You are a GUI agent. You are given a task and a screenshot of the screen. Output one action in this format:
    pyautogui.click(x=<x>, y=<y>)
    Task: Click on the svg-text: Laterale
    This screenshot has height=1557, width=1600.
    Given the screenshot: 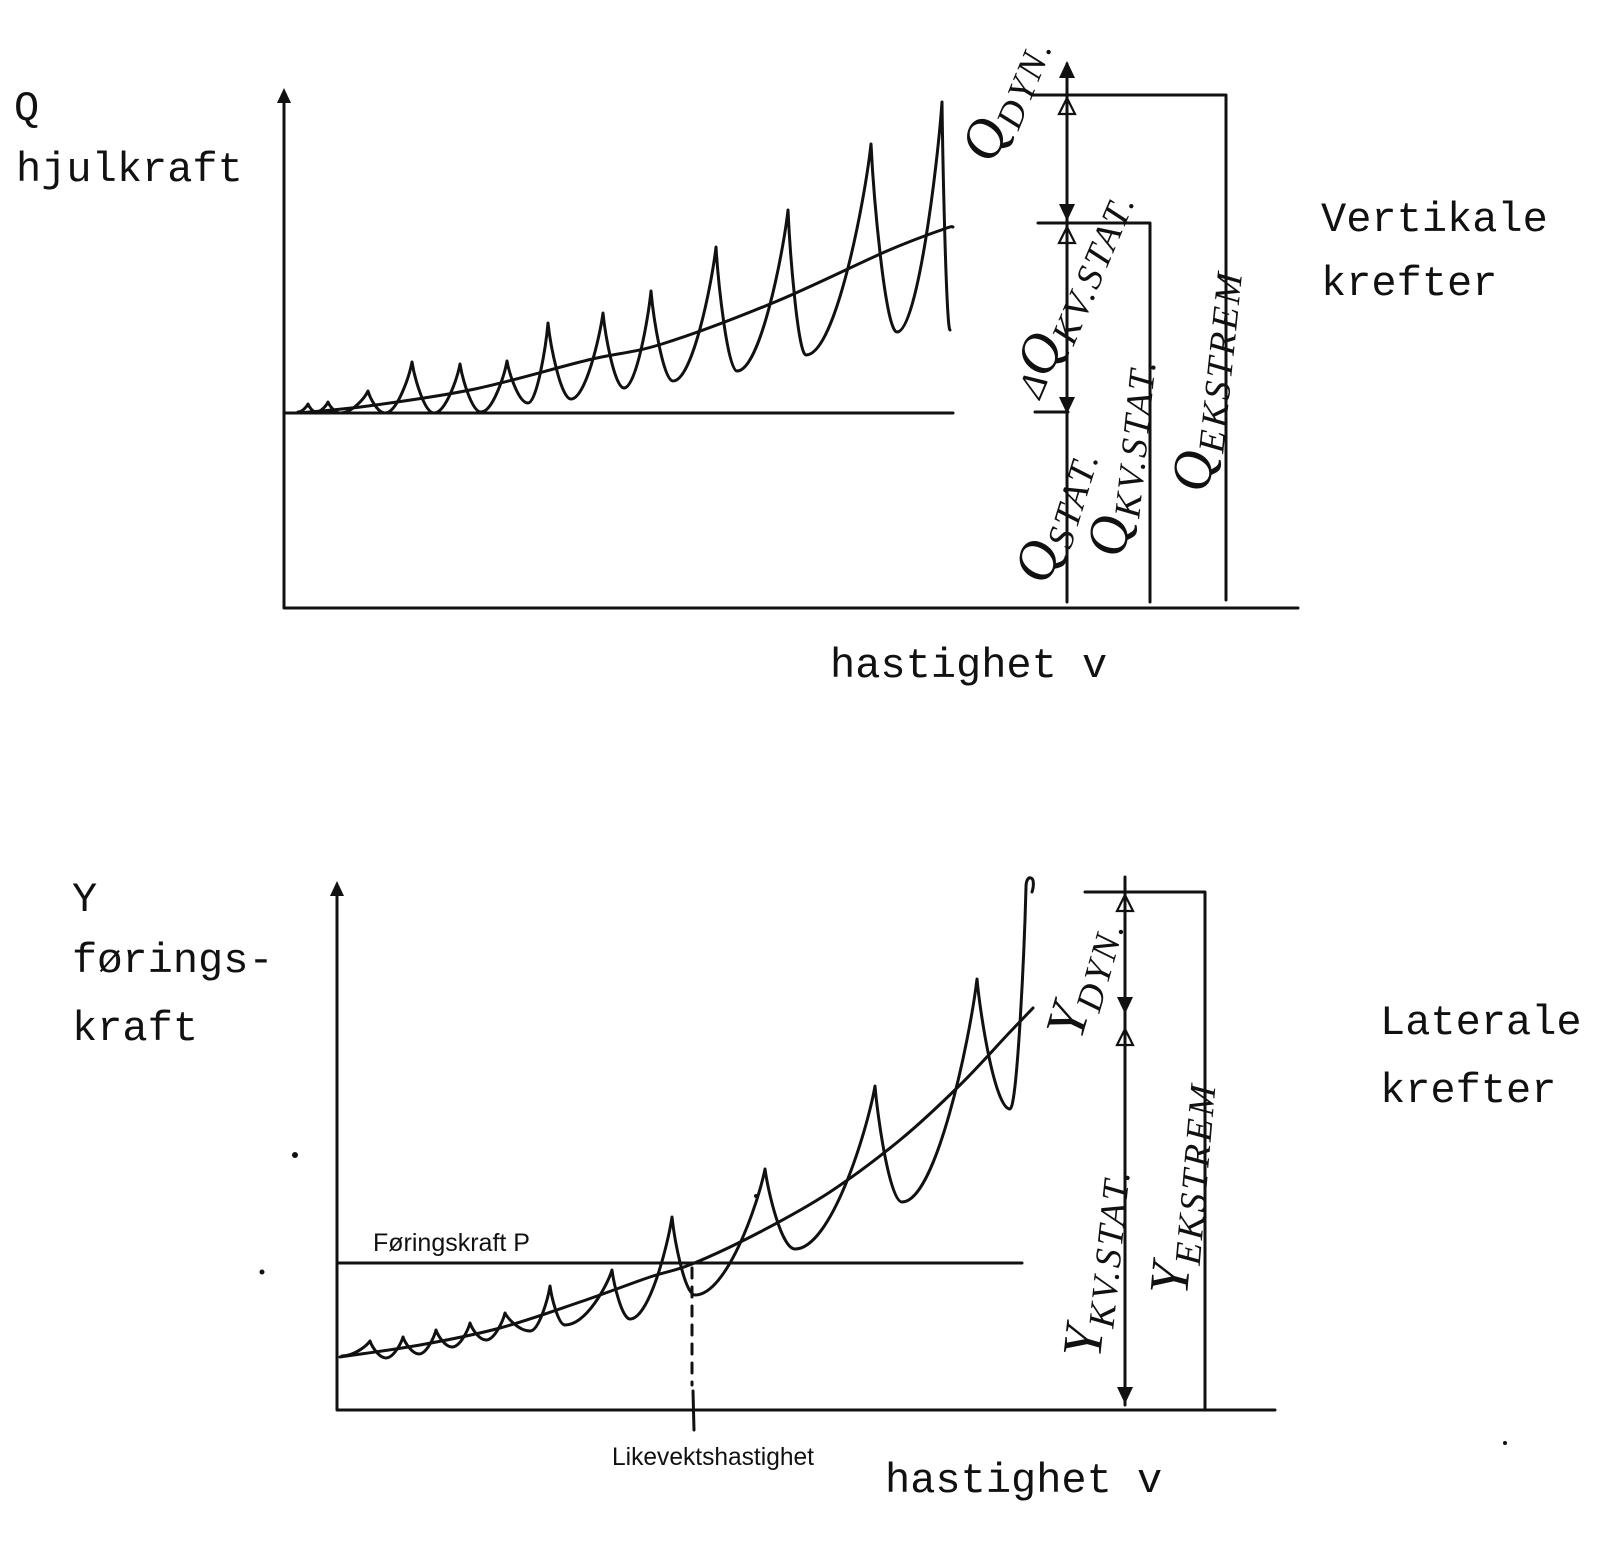 What is the action you would take?
    pyautogui.click(x=1481, y=1023)
    